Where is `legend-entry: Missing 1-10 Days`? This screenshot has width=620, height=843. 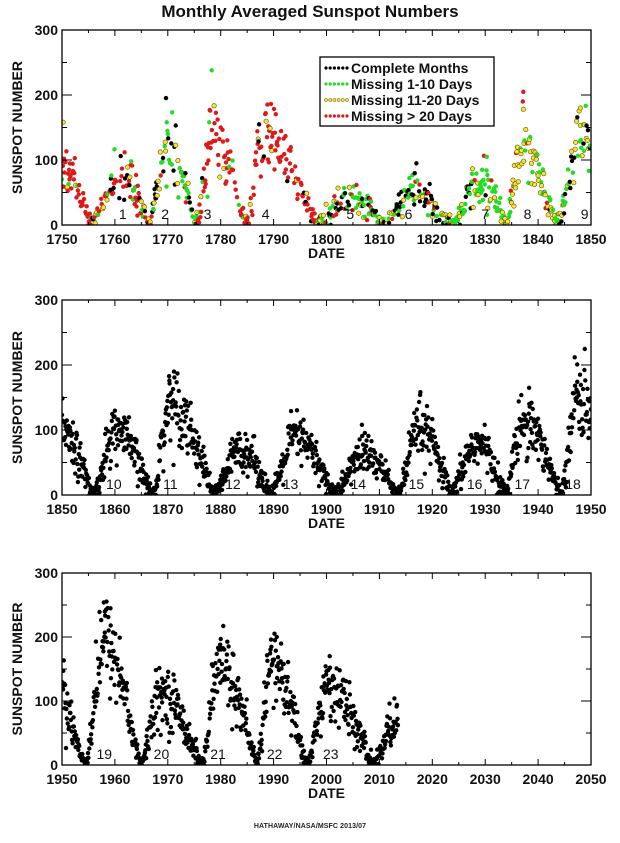 legend-entry: Missing 1-10 Days is located at coordinates (398, 84).